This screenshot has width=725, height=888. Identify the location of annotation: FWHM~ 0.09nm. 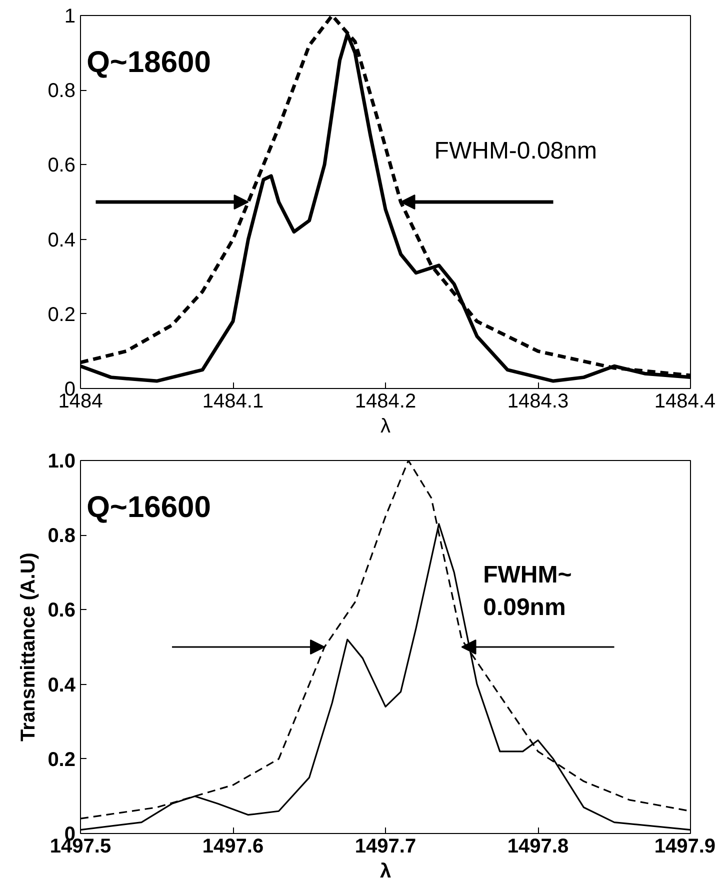
(527, 591).